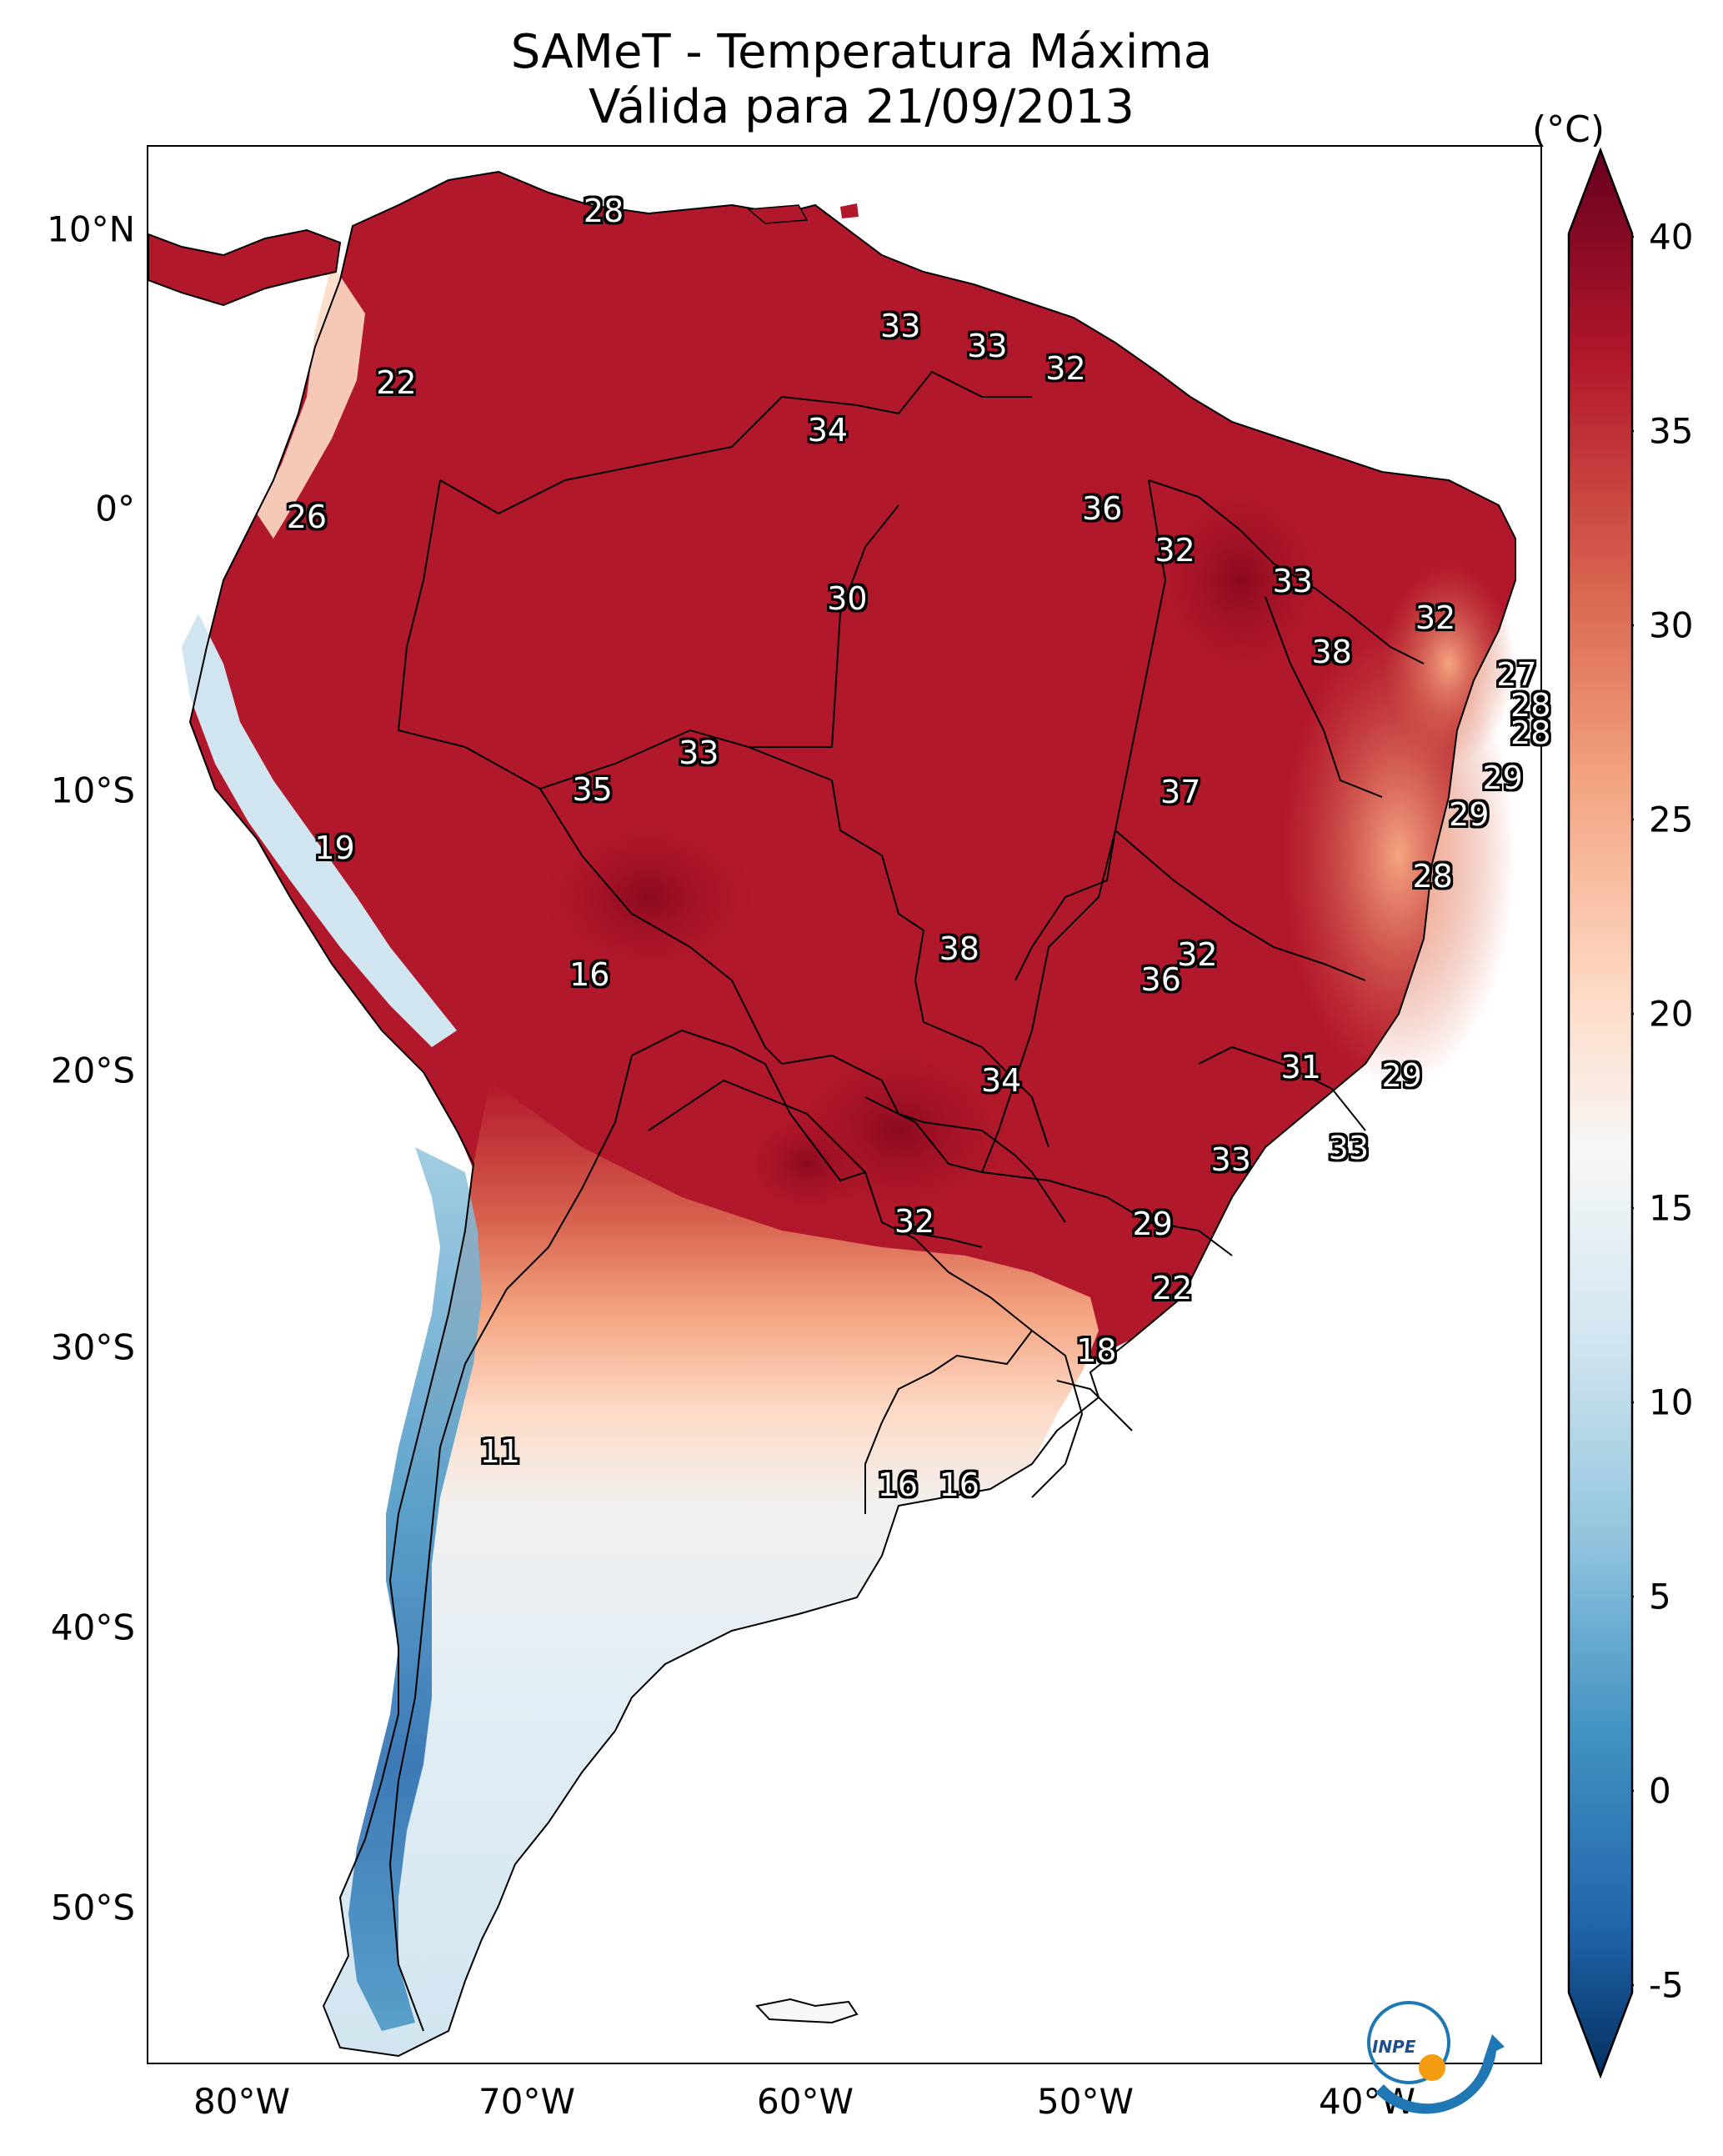 The image size is (1723, 2156). I want to click on hot-core-west, so click(649, 897).